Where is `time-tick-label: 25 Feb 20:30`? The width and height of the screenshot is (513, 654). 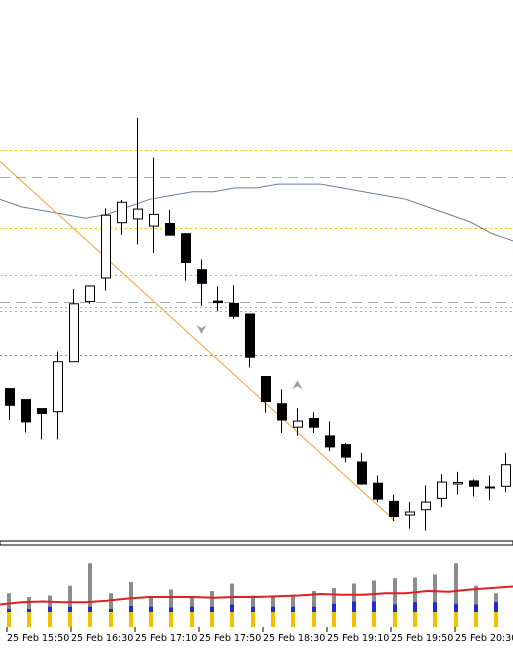 time-tick-label: 25 Feb 20:30 is located at coordinates (484, 638).